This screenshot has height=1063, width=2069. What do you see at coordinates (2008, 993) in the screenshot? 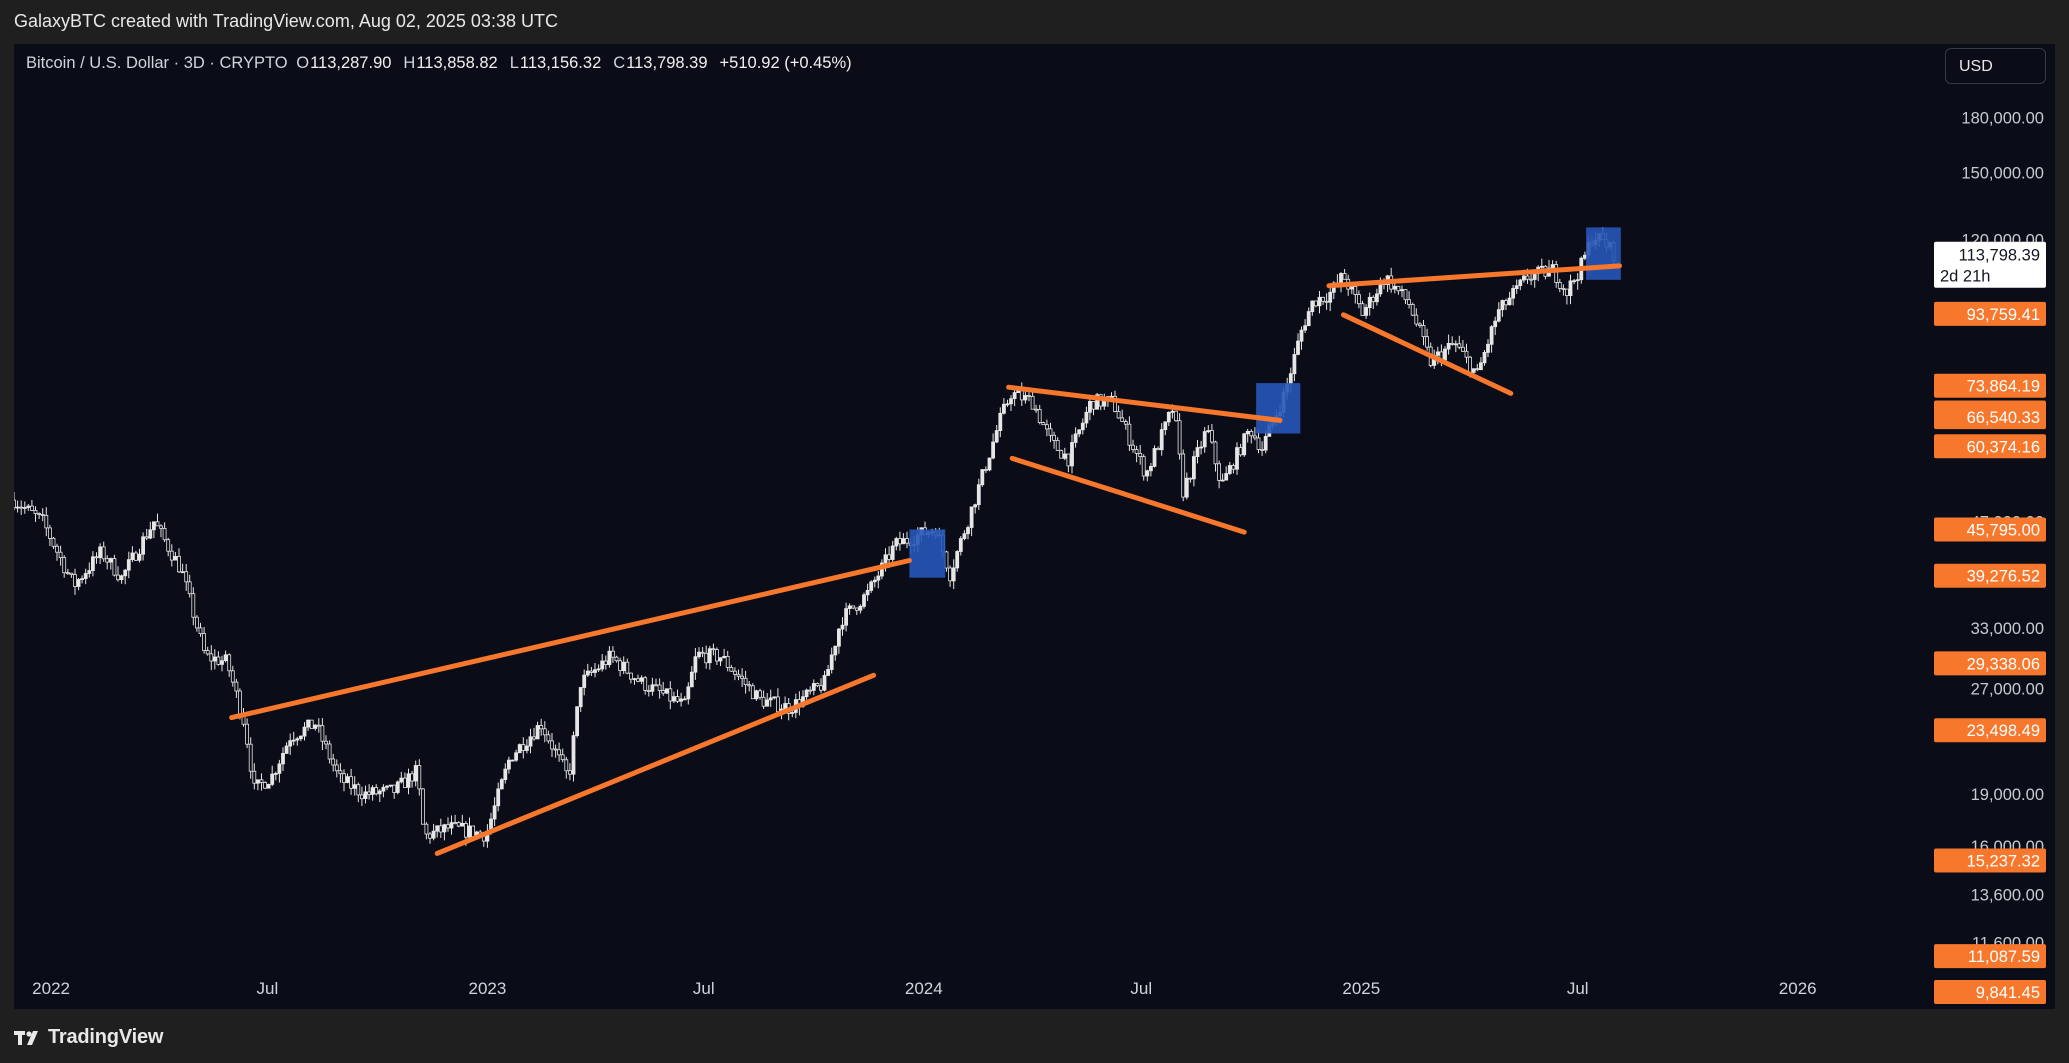
I see `price-tag-label: 9,841.45` at bounding box center [2008, 993].